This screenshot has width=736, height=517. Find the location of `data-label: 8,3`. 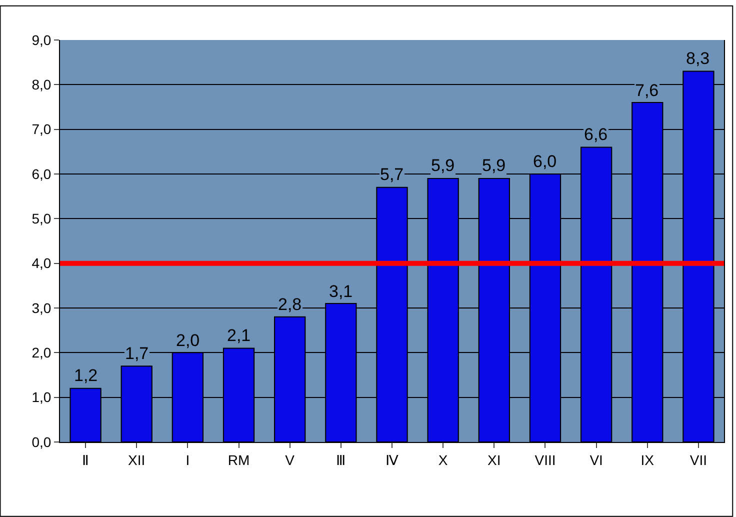

data-label: 8,3 is located at coordinates (698, 58).